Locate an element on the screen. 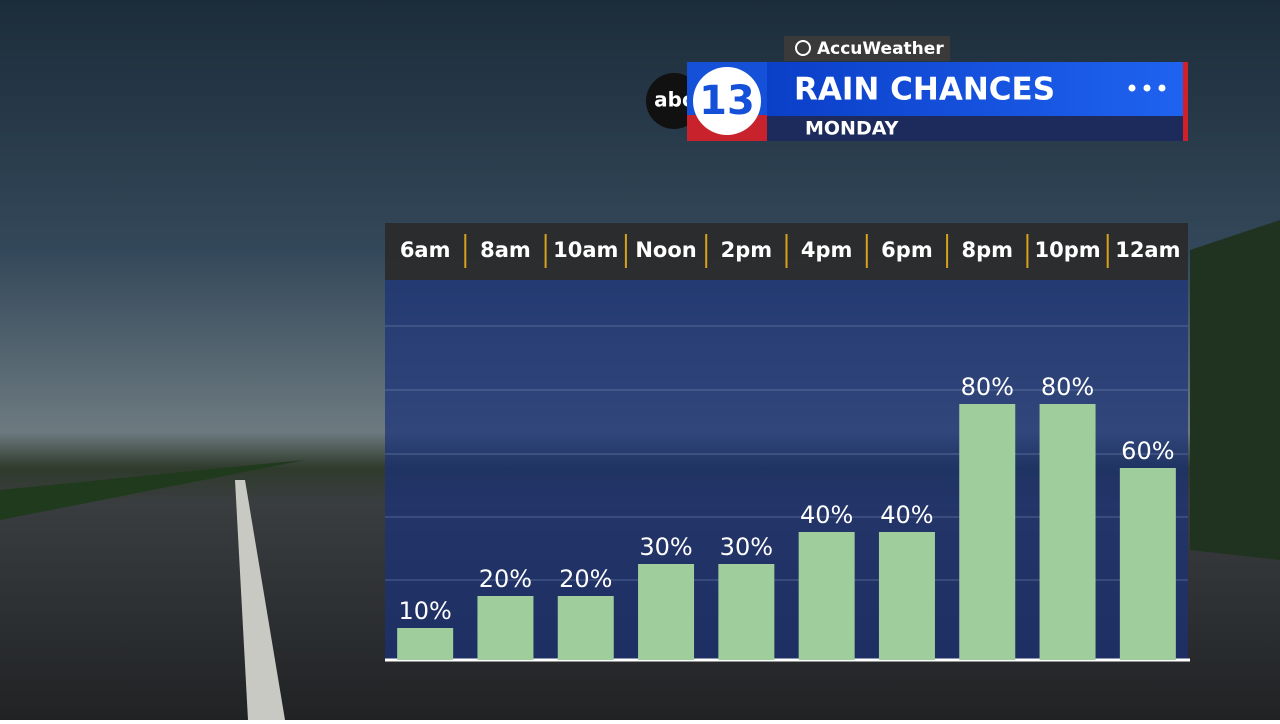 The image size is (1280, 724). x-tick-label: 2pm is located at coordinates (747, 250).